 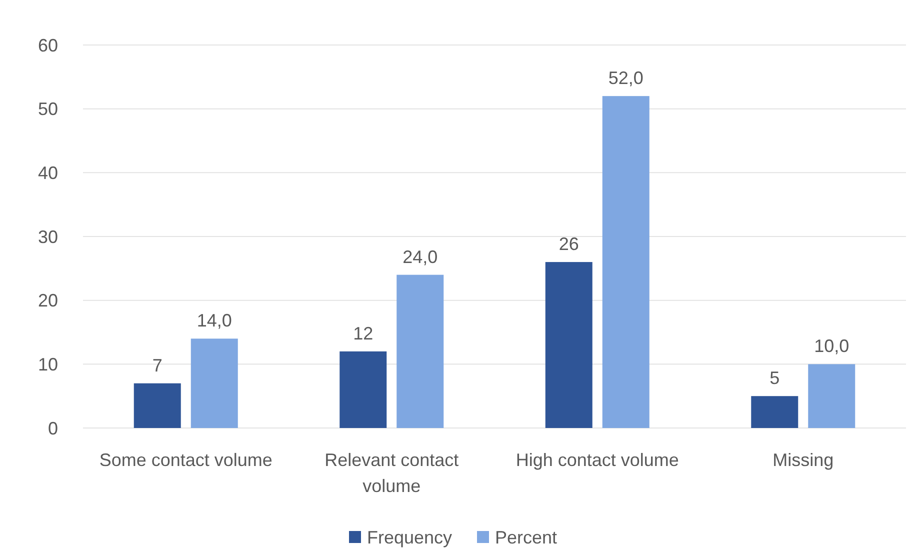 What do you see at coordinates (832, 346) in the screenshot?
I see `data-label: 10,0` at bounding box center [832, 346].